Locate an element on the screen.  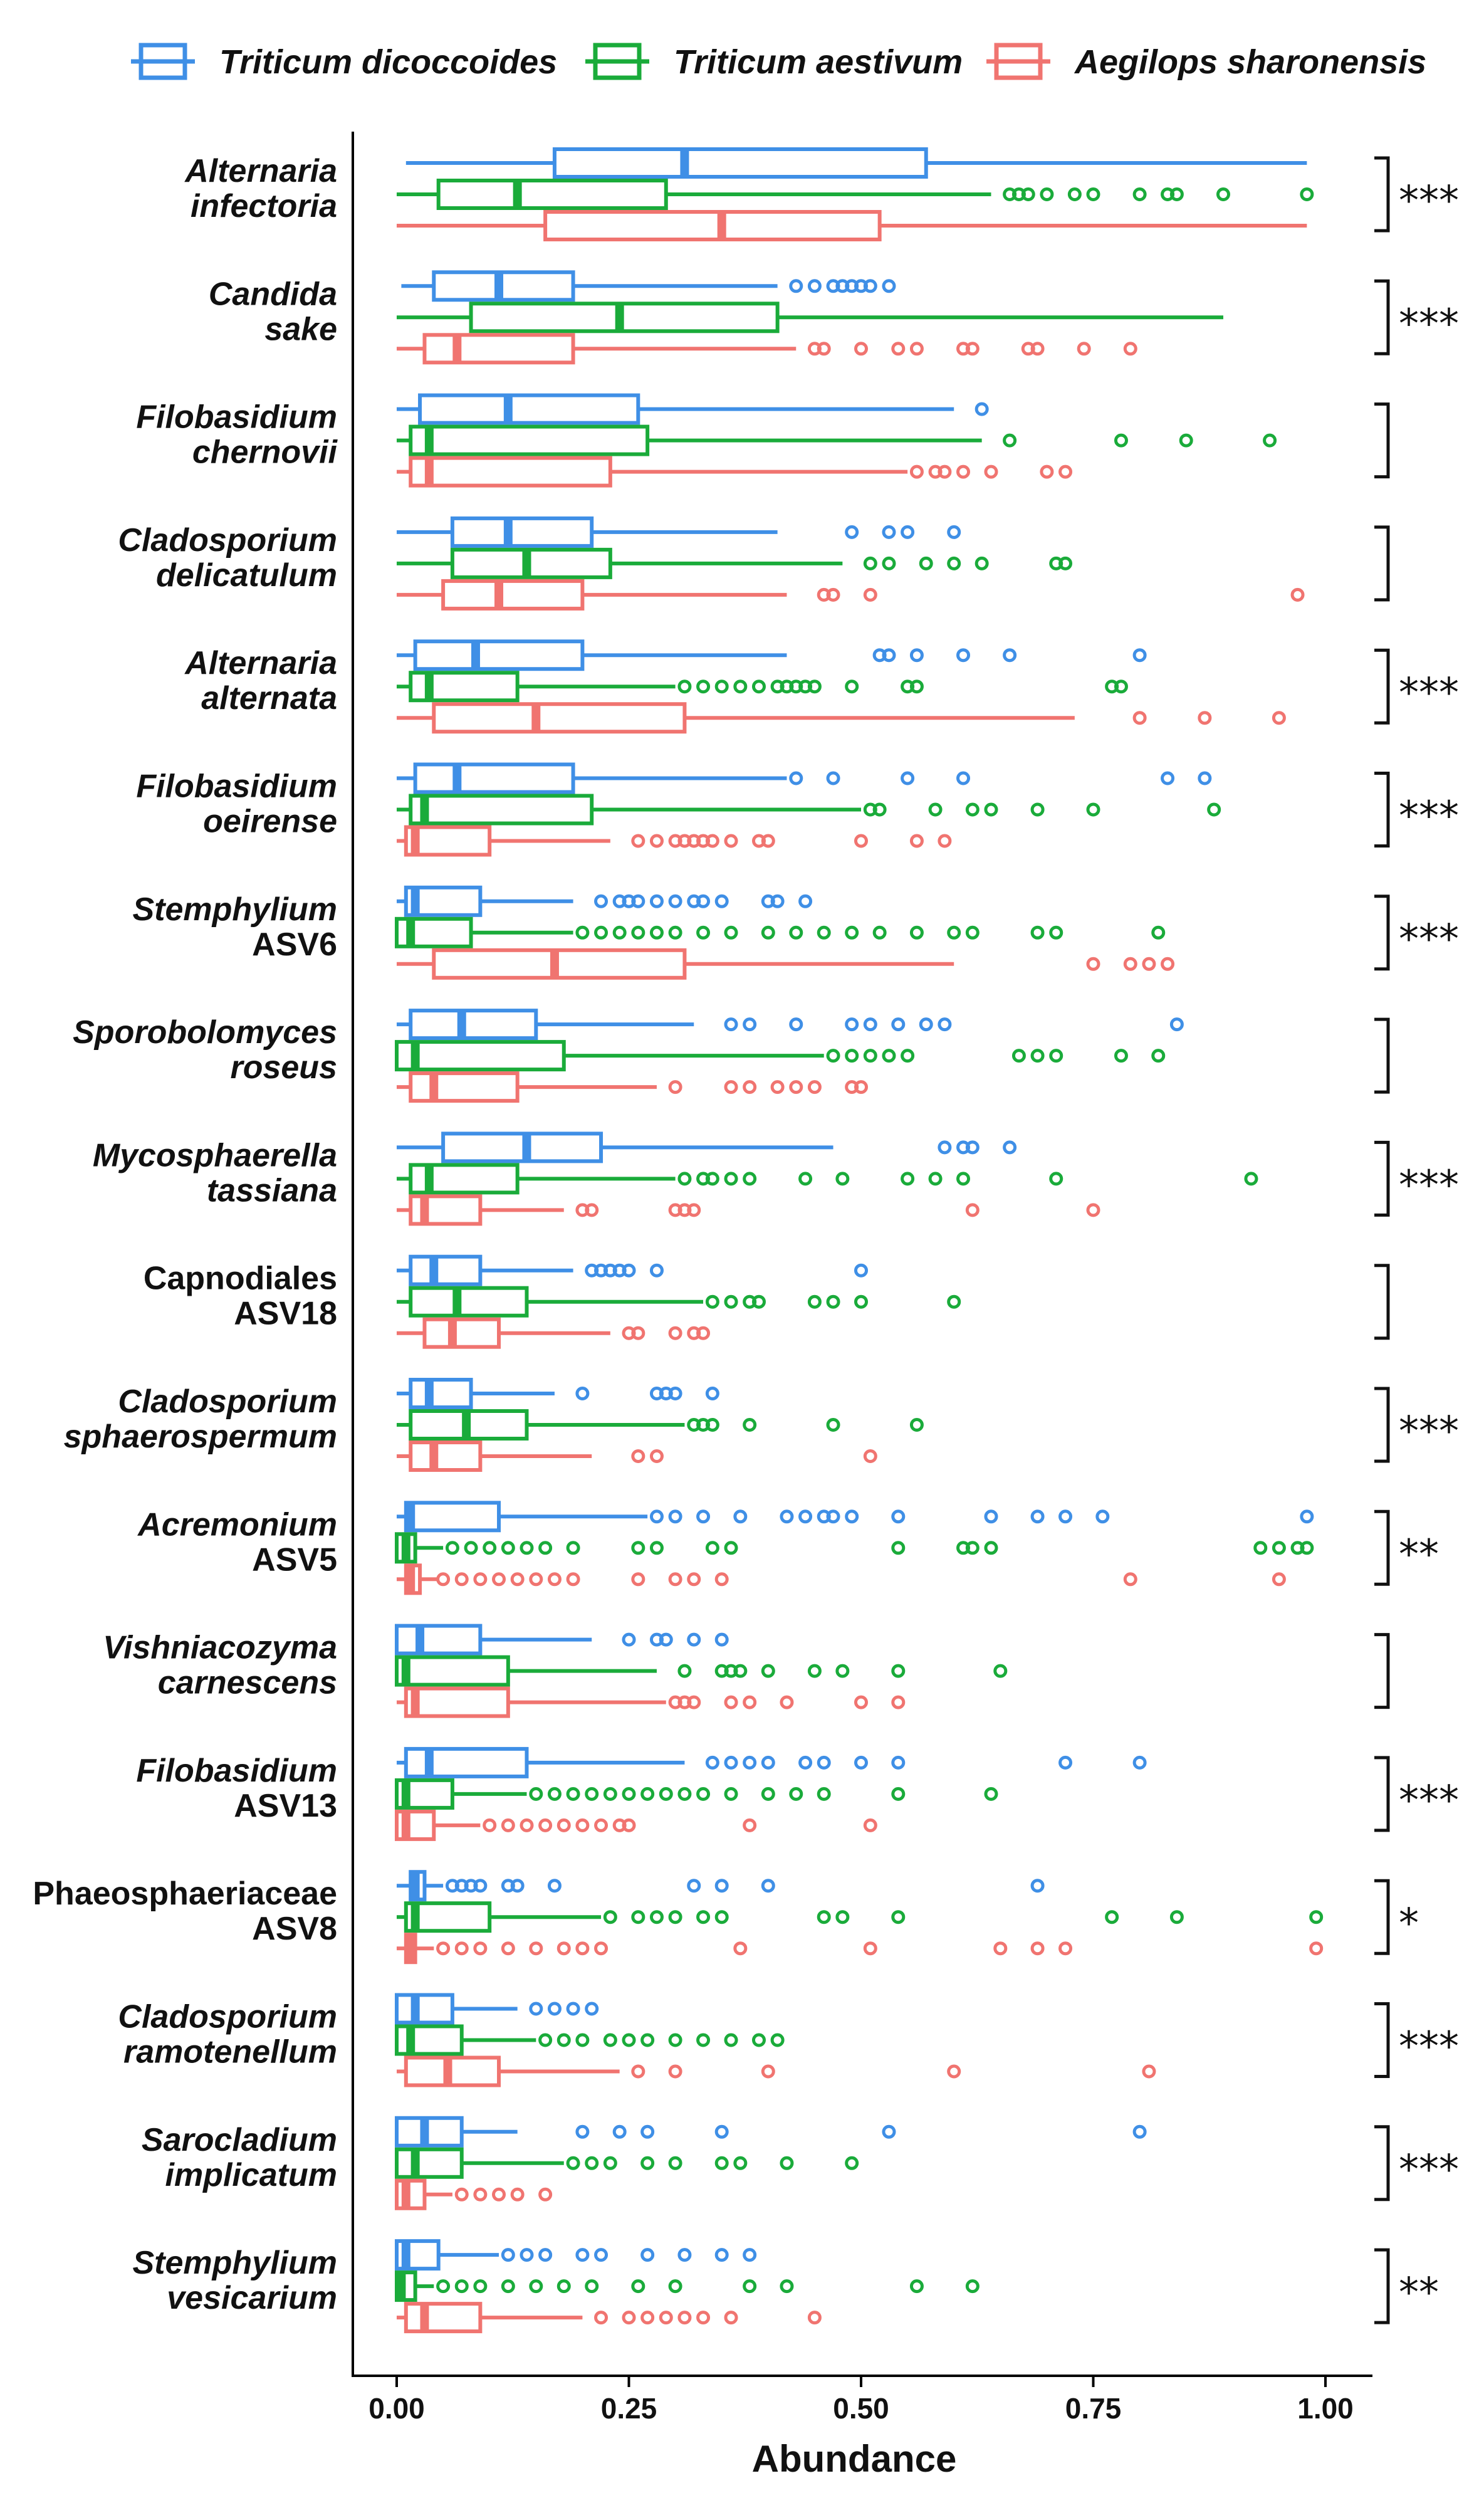
x-tick-label: 0.25 is located at coordinates (629, 2408).